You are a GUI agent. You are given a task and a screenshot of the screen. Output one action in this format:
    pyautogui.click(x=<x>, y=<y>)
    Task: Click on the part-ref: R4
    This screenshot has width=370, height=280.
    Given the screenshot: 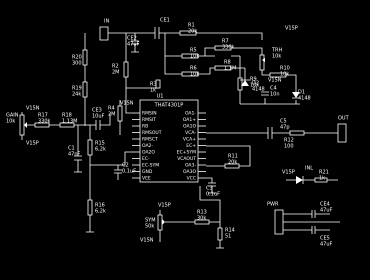 What is the action you would take?
    pyautogui.click(x=111, y=109)
    